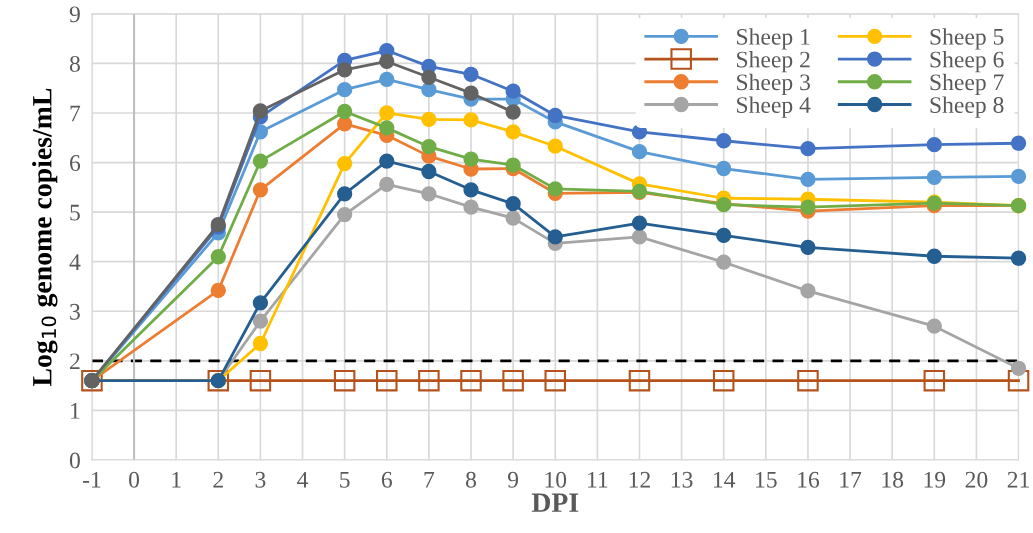 The width and height of the screenshot is (1033, 533). I want to click on x-tick-label: 10, so click(556, 479).